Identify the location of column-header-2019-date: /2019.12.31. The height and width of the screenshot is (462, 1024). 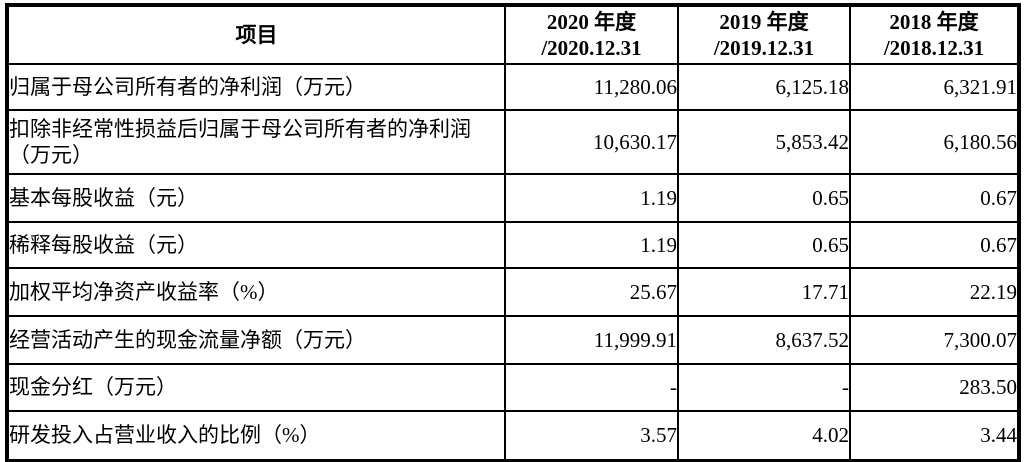
(764, 48).